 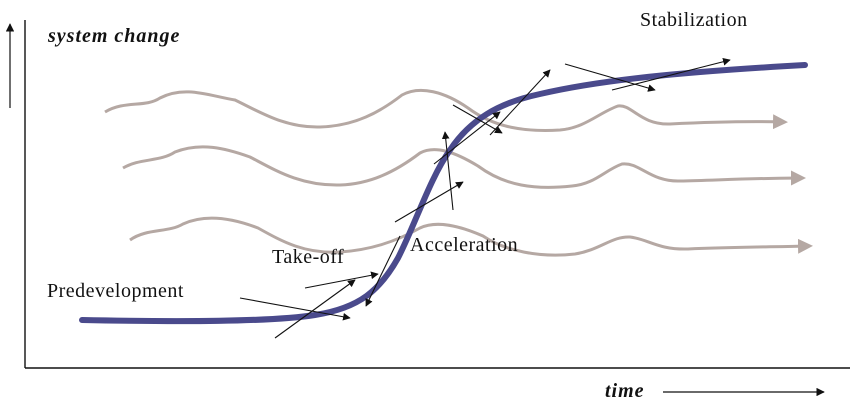 What do you see at coordinates (477, 119) in the screenshot?
I see `arrow-acceleration-diag` at bounding box center [477, 119].